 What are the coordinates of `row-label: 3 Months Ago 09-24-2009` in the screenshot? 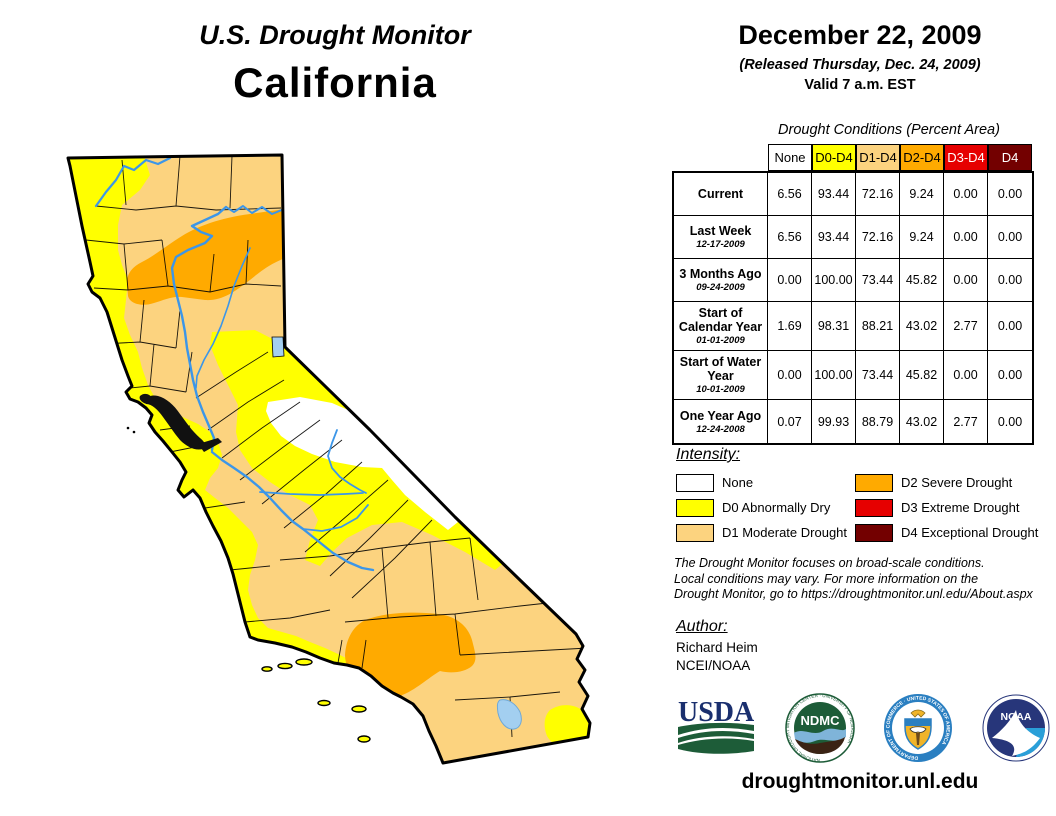 It's located at (721, 280).